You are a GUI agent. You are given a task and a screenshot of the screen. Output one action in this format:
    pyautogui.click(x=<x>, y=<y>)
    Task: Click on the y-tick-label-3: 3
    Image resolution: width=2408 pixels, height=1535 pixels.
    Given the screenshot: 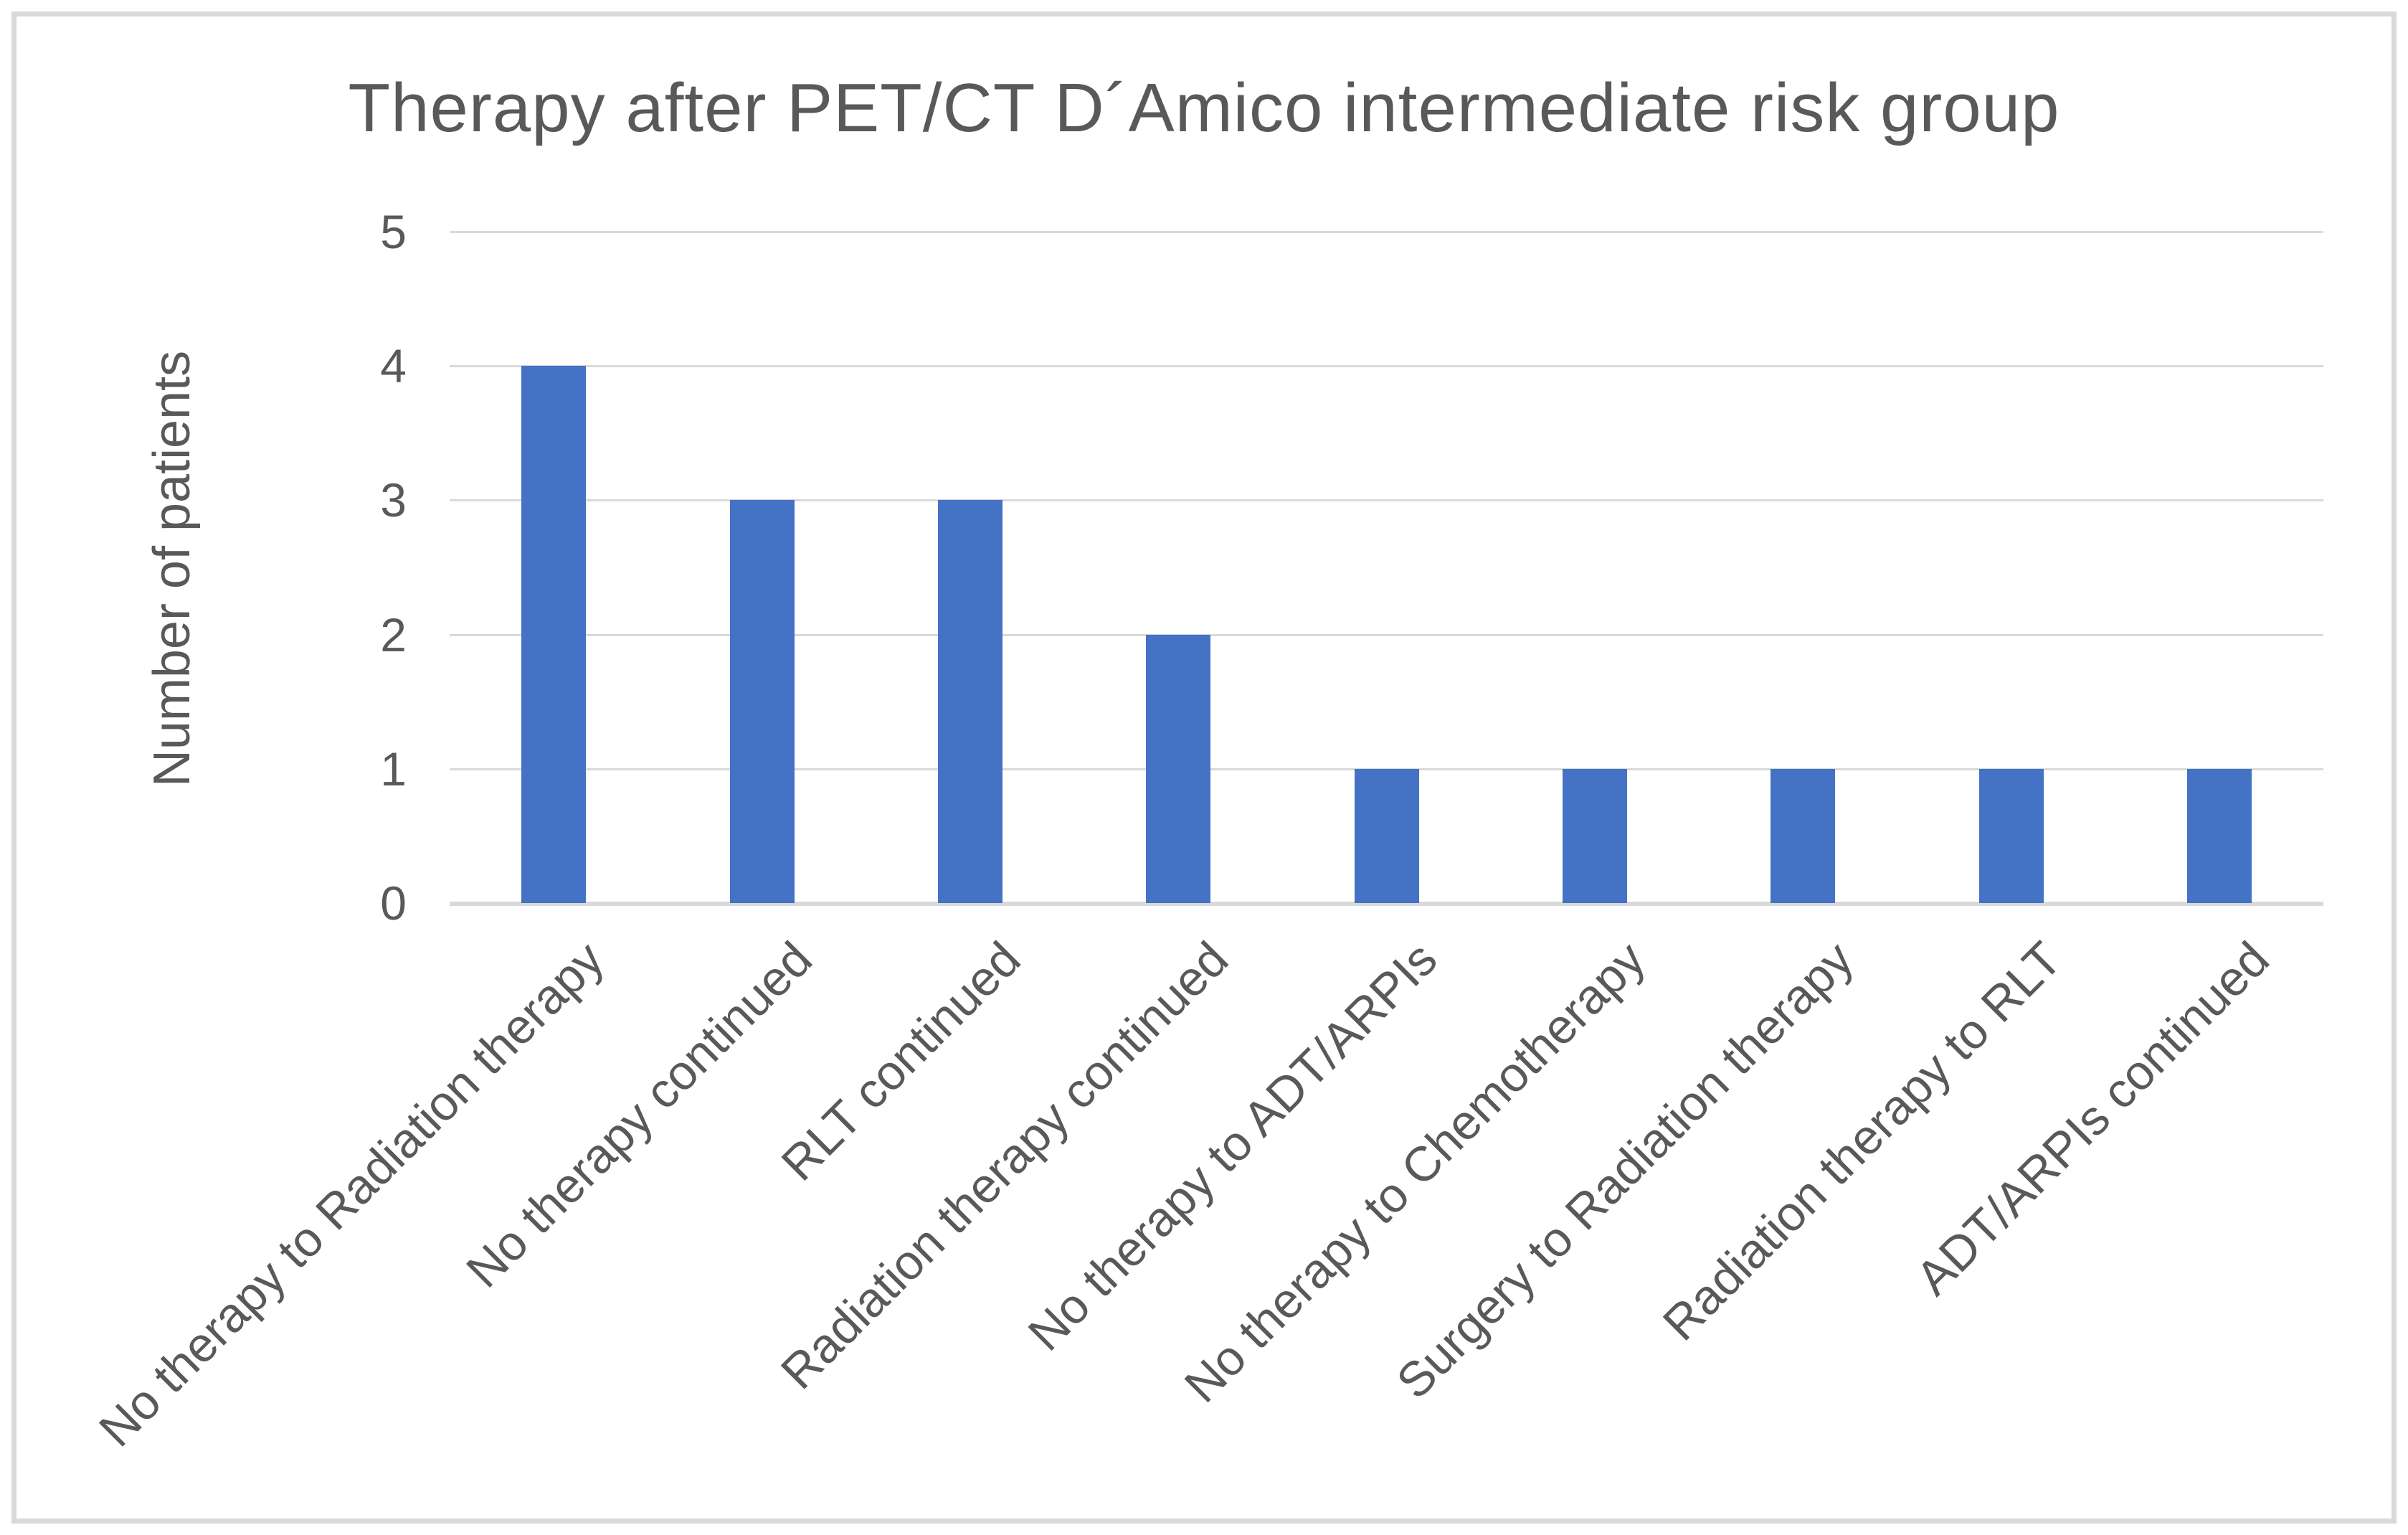 What is the action you would take?
    pyautogui.click(x=393, y=500)
    